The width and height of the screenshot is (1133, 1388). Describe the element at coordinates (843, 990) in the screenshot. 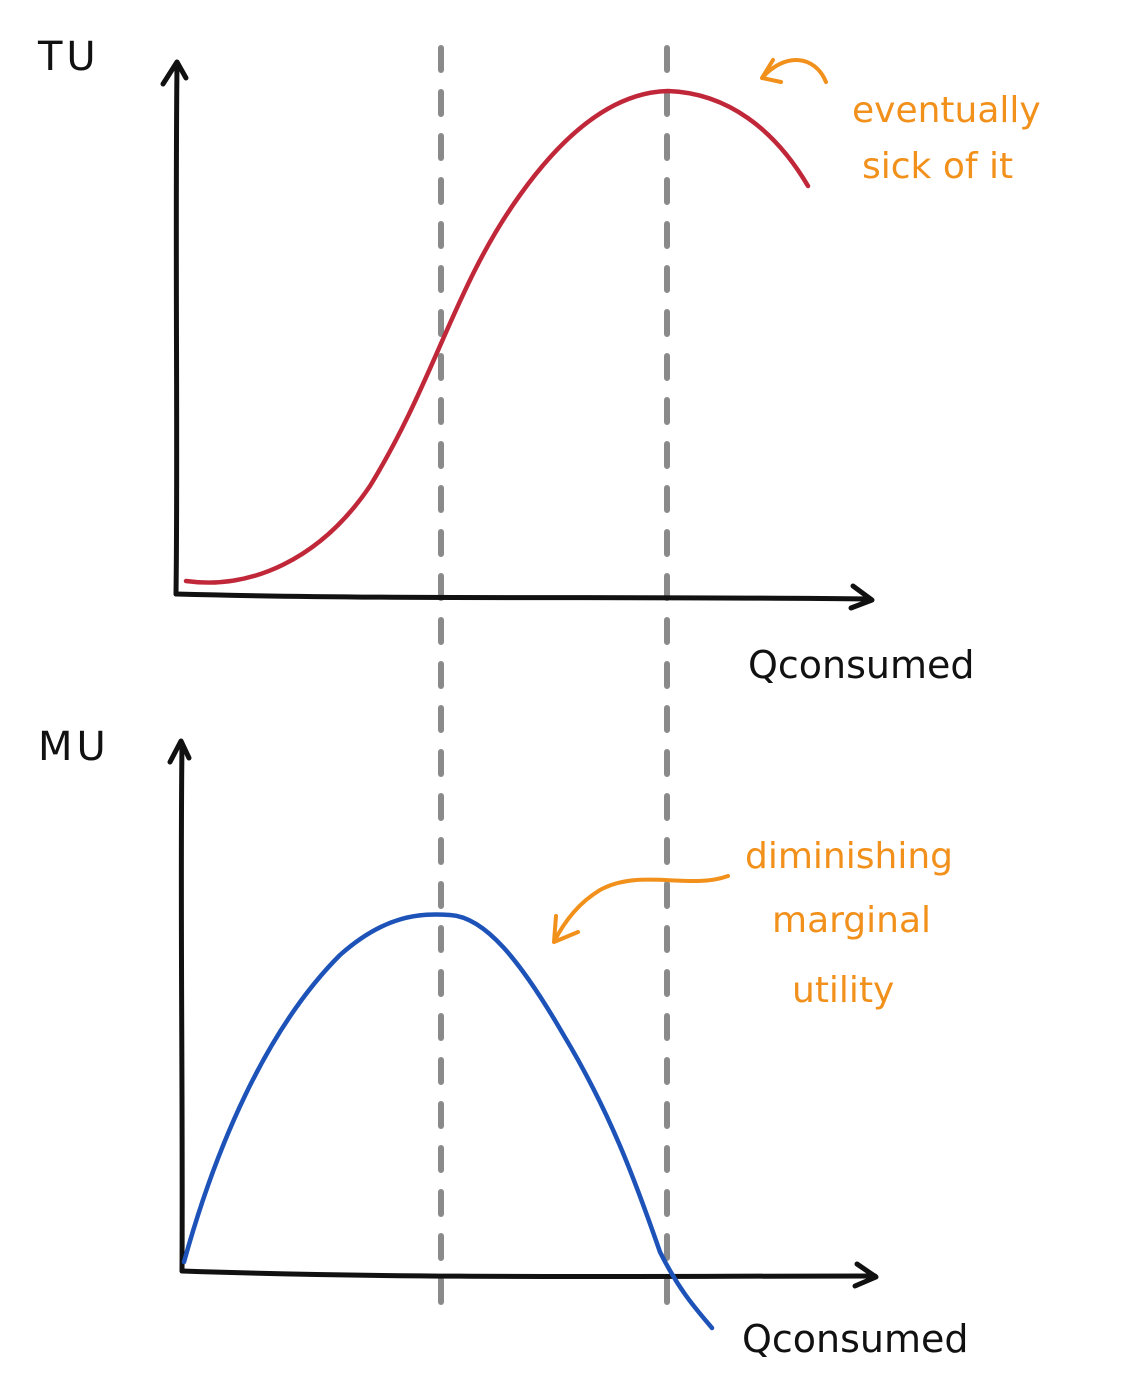

I see `mu-annotation-line-3: utility` at that location.